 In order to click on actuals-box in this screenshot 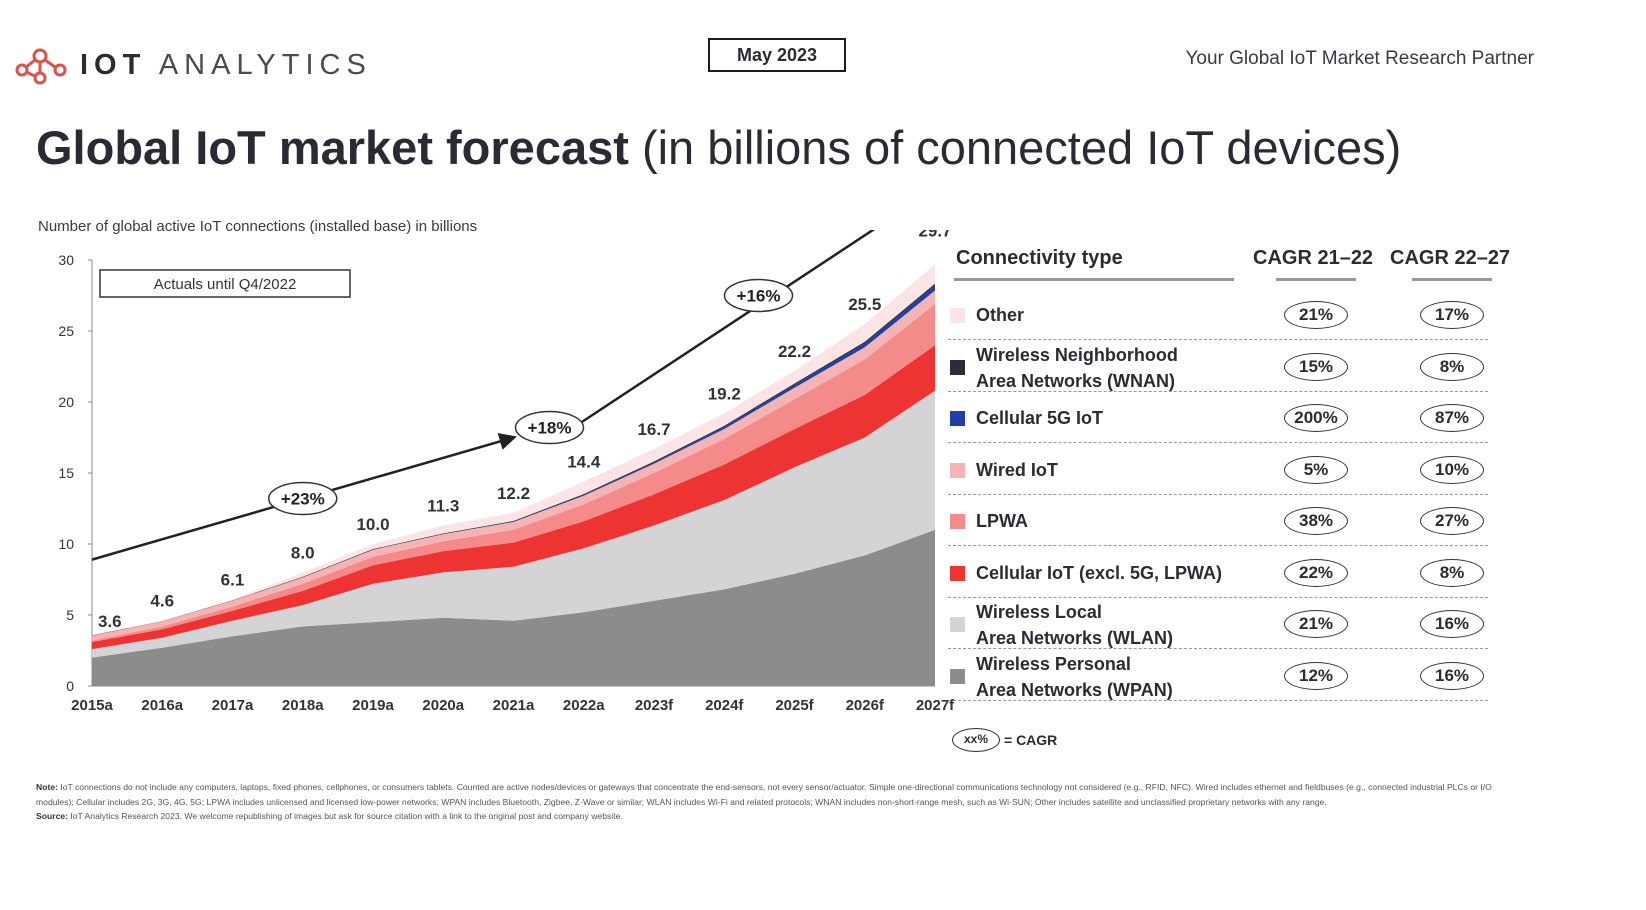, I will do `click(225, 283)`.